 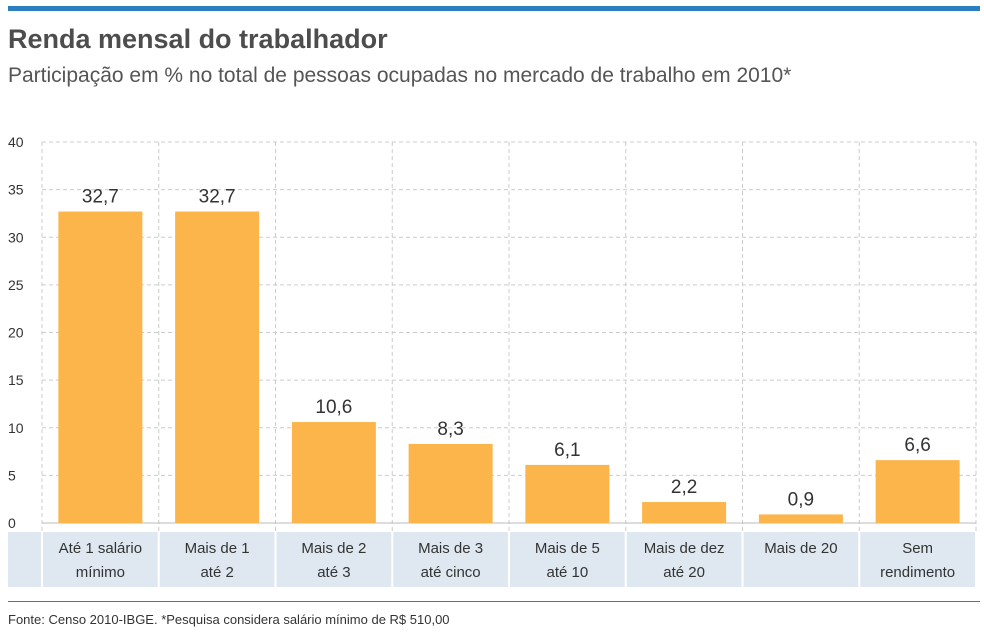 I want to click on x-tick-label: mínimo, so click(x=100, y=572).